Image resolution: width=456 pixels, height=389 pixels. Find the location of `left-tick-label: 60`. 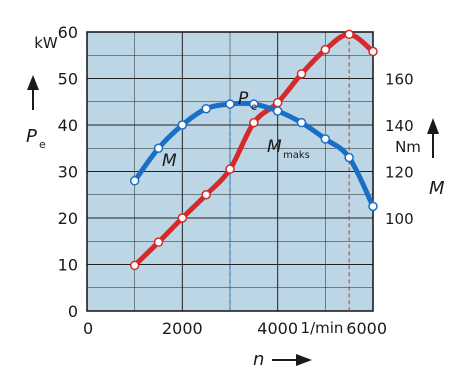

left-tick-label: 60 is located at coordinates (68, 32).